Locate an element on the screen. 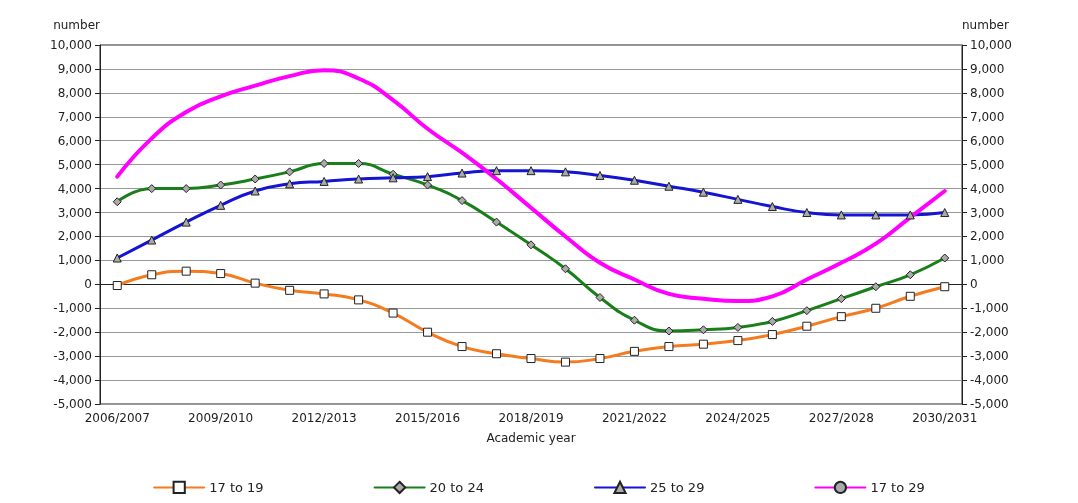 The width and height of the screenshot is (1078, 503). y-tick-label: 8,000 is located at coordinates (74, 92).